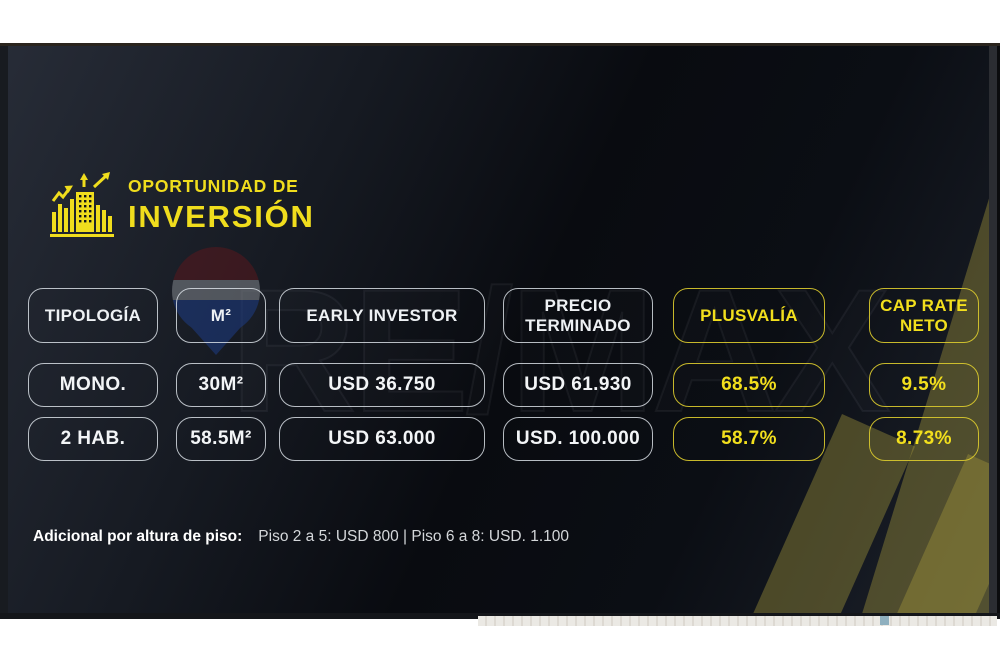  I want to click on slide-title-line2: INVERSIÓN, so click(221, 216).